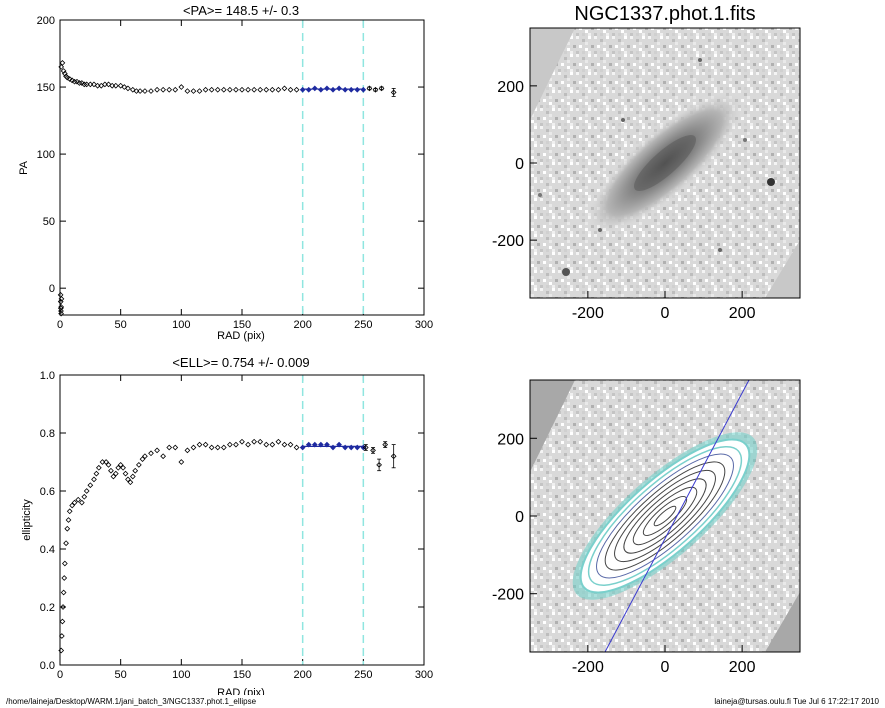 The height and width of the screenshot is (708, 885). What do you see at coordinates (664, 14) in the screenshot?
I see `galaxy-image-title: NGC1337.phot.1.fits` at bounding box center [664, 14].